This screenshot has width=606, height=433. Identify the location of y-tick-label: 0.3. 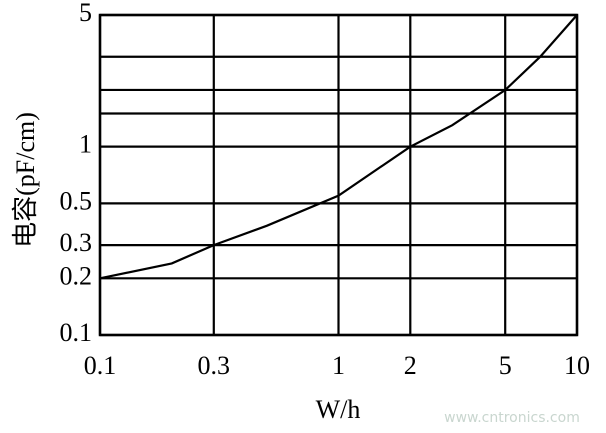
(76, 242).